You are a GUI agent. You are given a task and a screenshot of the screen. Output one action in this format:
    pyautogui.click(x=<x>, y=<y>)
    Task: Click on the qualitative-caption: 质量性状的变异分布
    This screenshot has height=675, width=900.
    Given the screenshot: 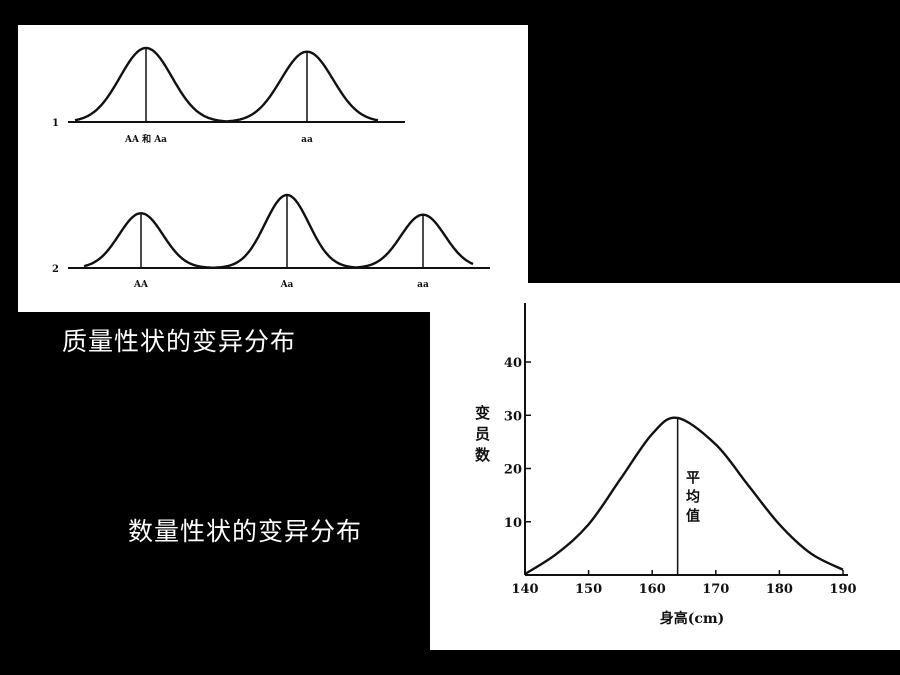 What is the action you would take?
    pyautogui.click(x=179, y=341)
    